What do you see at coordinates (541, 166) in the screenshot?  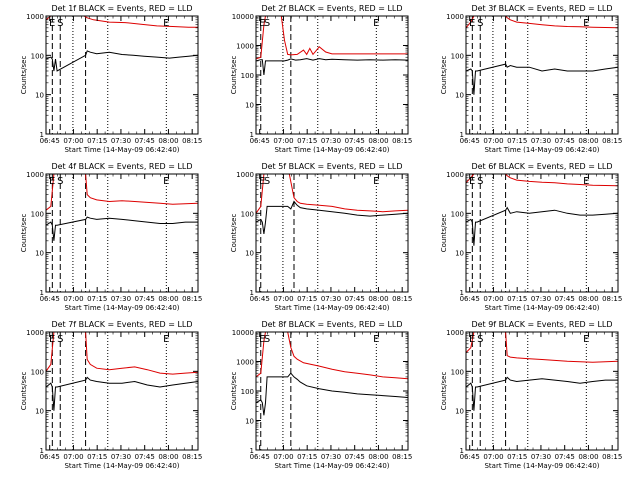 I see `panel-title: Det 6f BLACK = Events, RED = LLD` at bounding box center [541, 166].